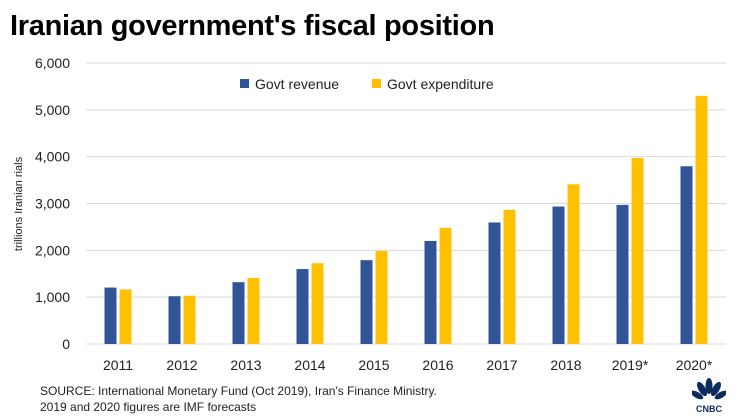 Image resolution: width=740 pixels, height=416 pixels. What do you see at coordinates (565, 365) in the screenshot?
I see `x-tick-label: 2018` at bounding box center [565, 365].